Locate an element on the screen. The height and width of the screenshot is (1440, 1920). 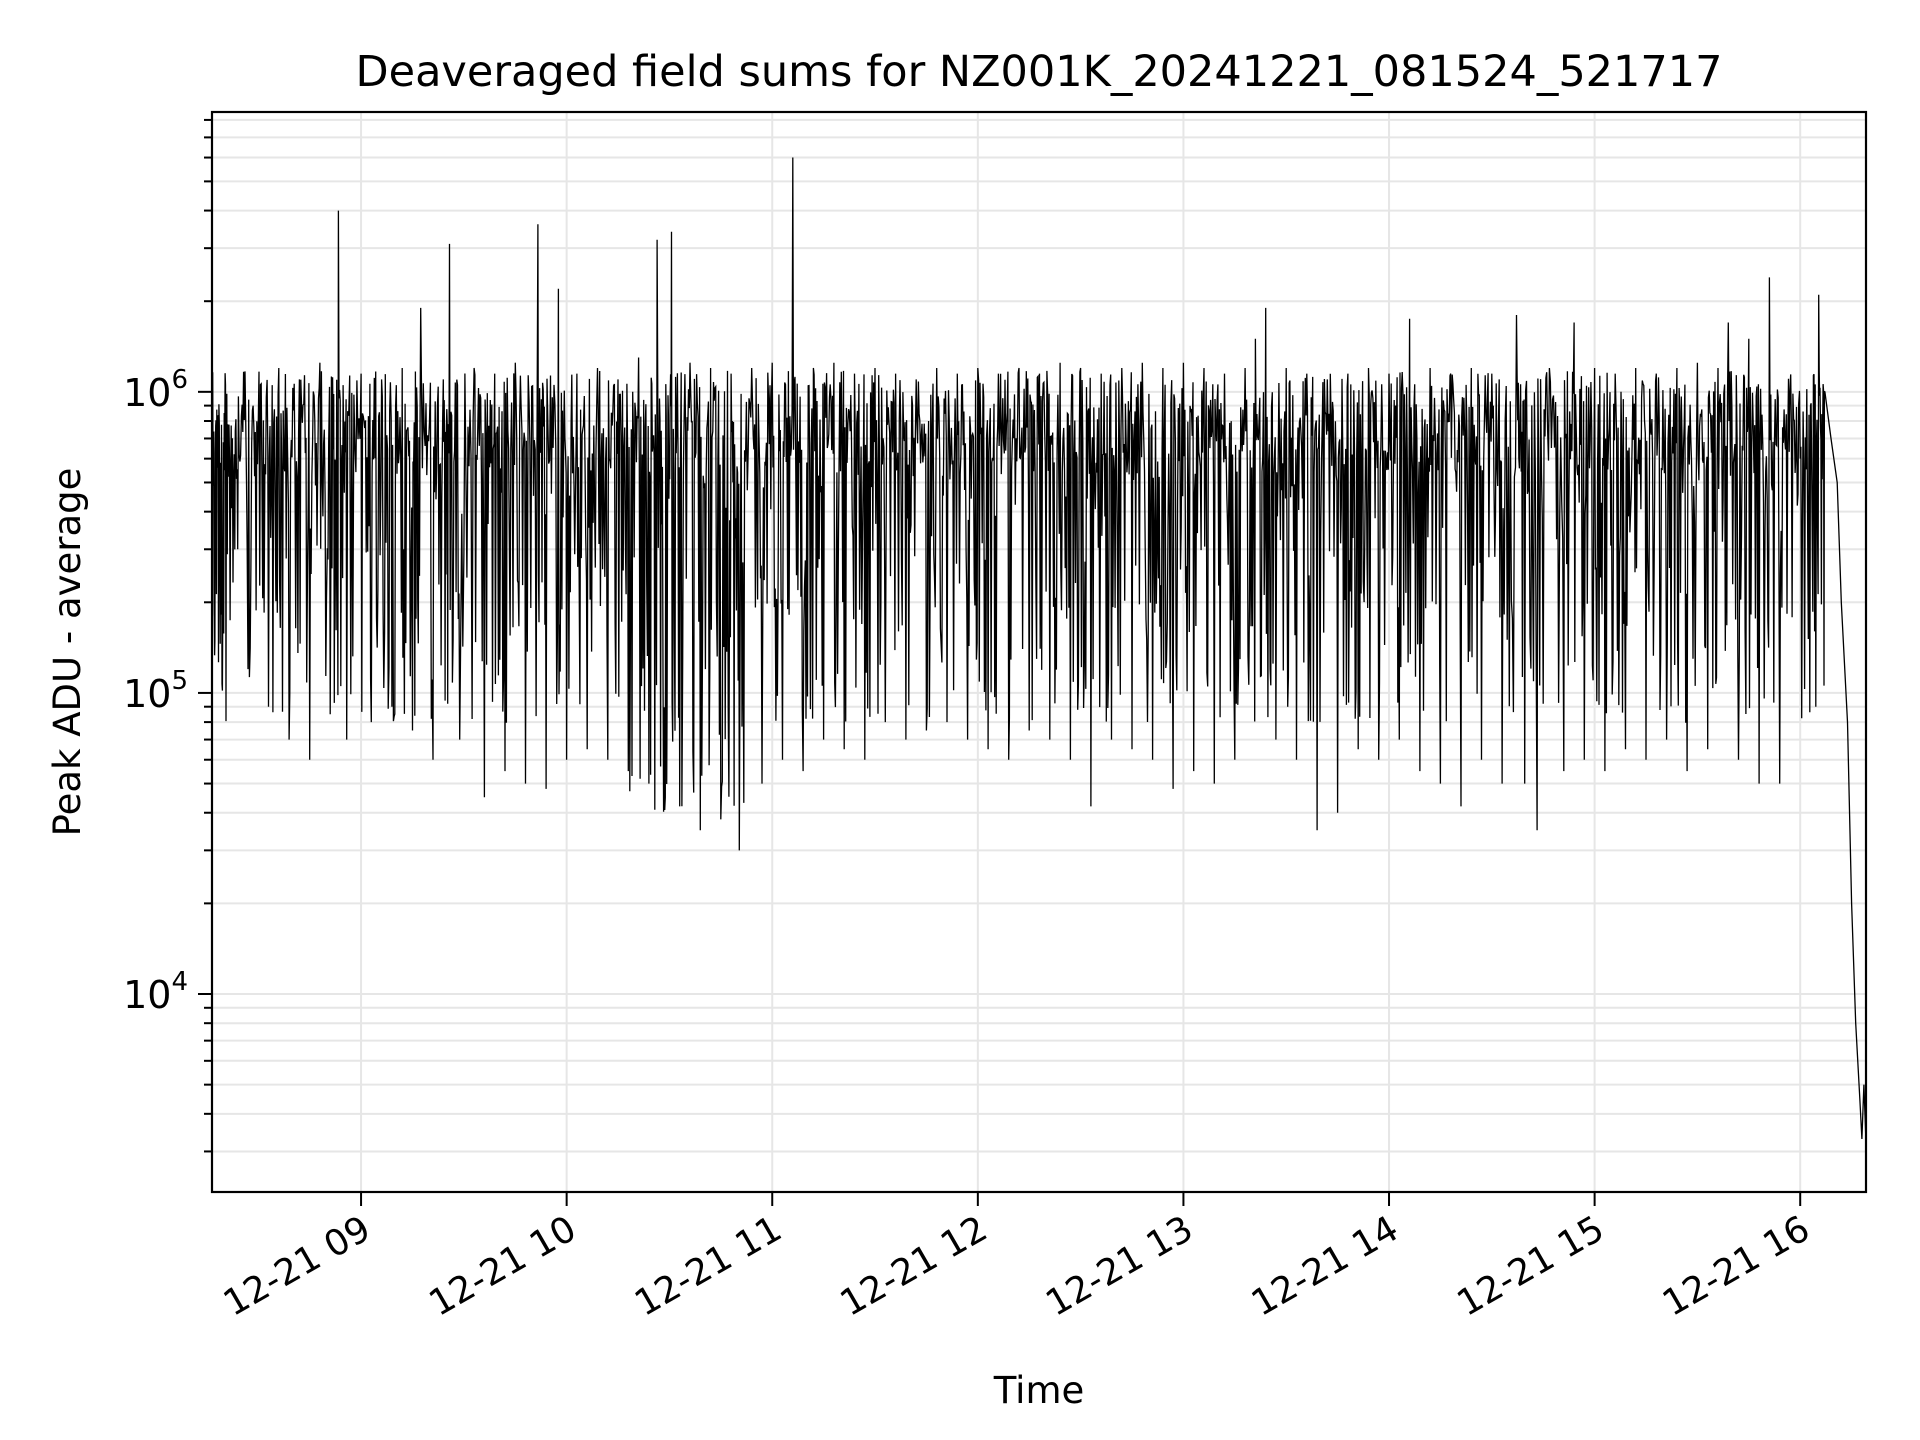
x-tick-label: 12-21 12 is located at coordinates (914, 1266).